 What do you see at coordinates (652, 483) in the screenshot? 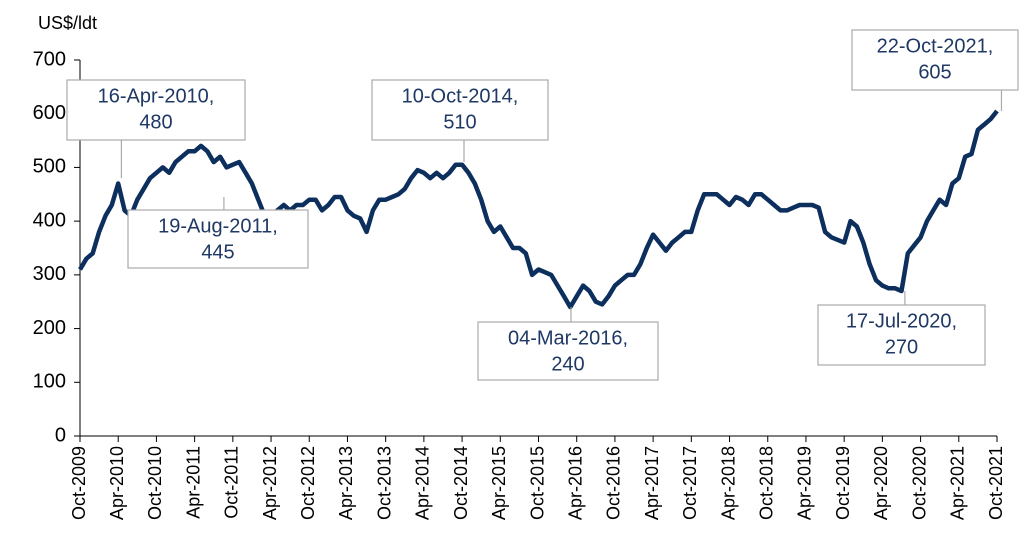
I see `x-tick-label: Apr-2017` at bounding box center [652, 483].